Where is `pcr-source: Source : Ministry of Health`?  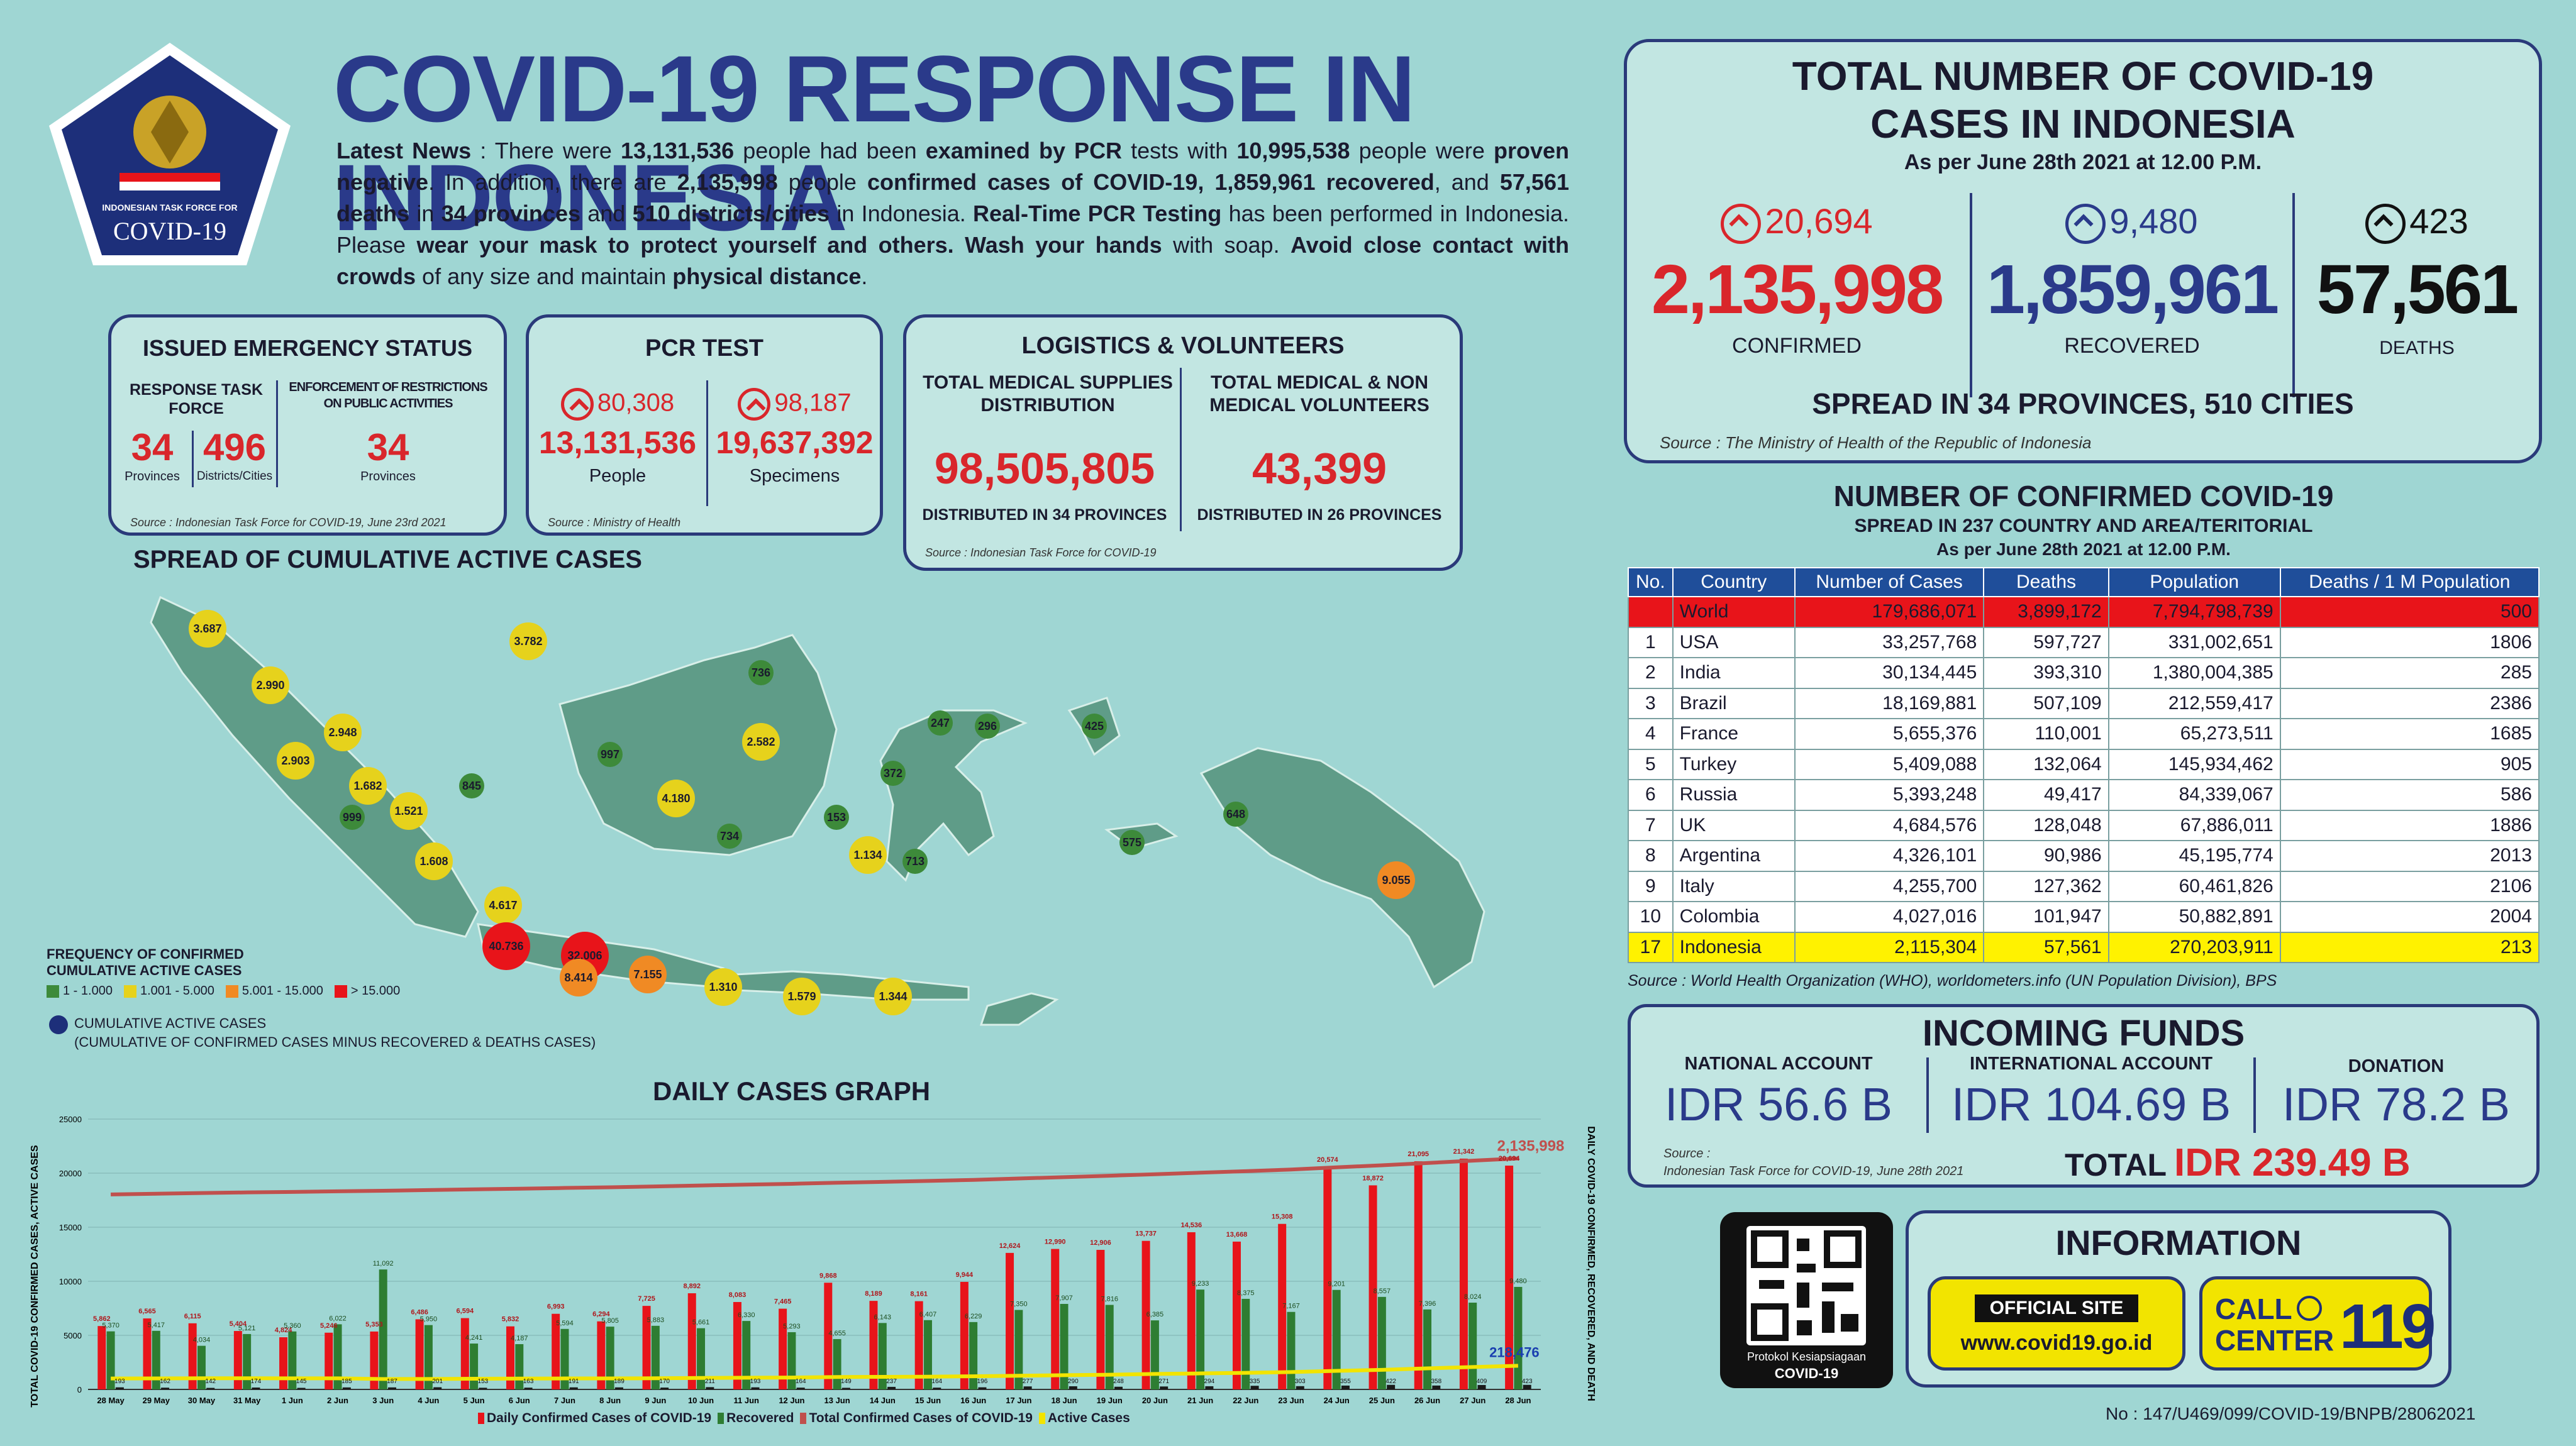
pcr-source: Source : Ministry of Health is located at coordinates (614, 522).